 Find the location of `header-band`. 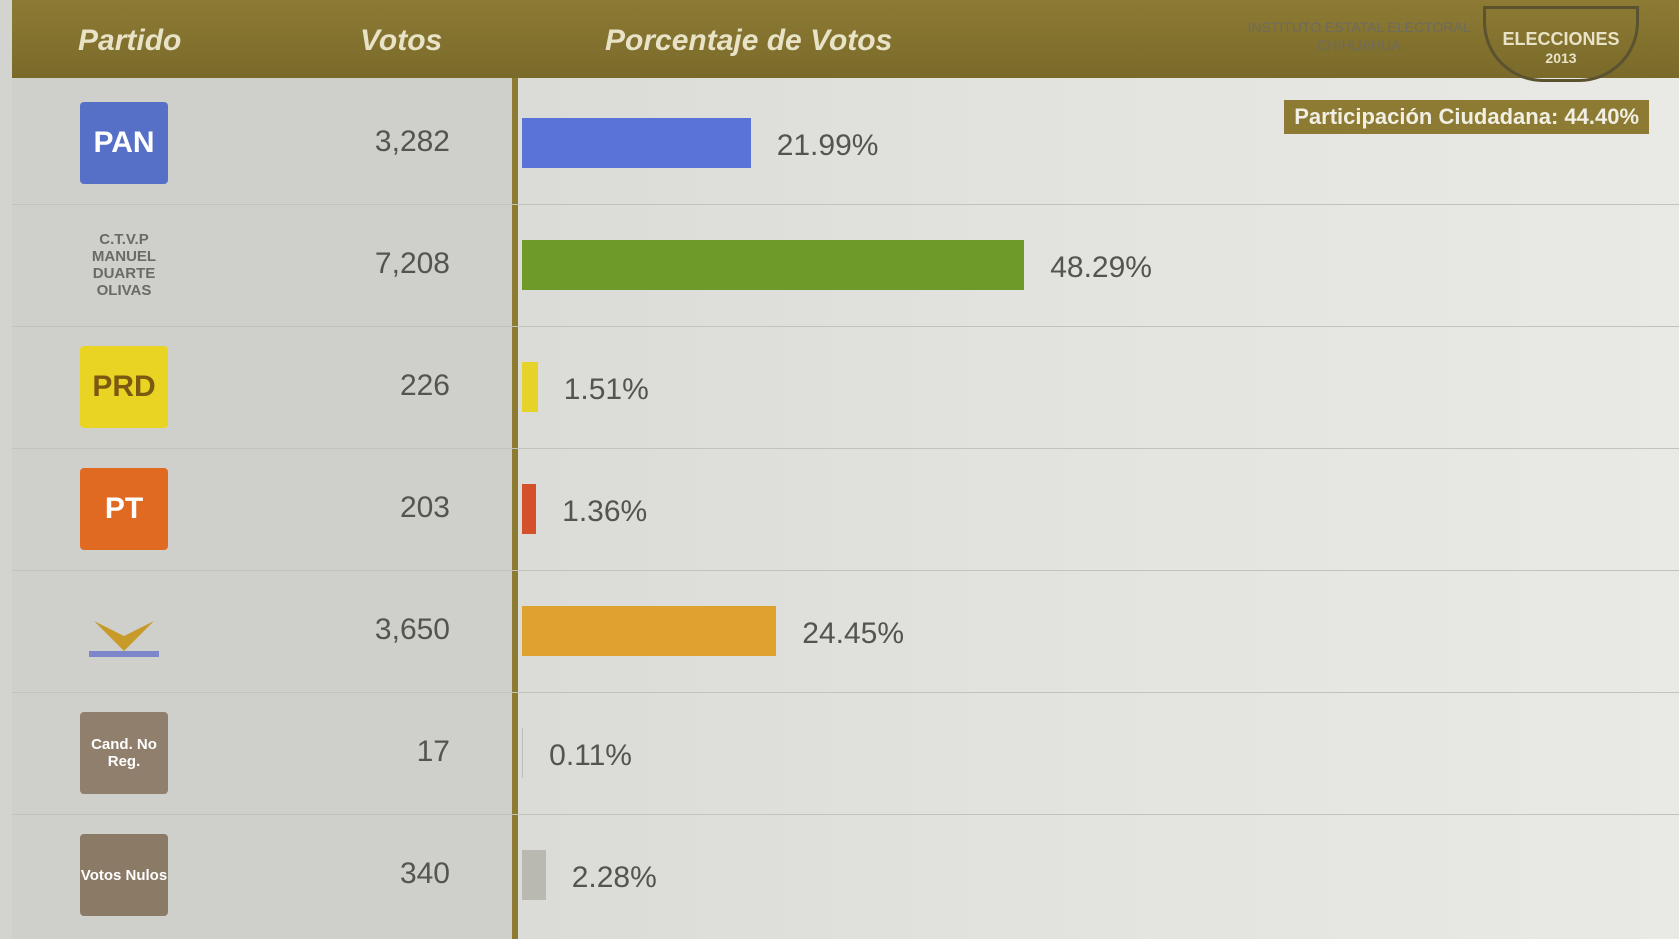

header-band is located at coordinates (845, 39).